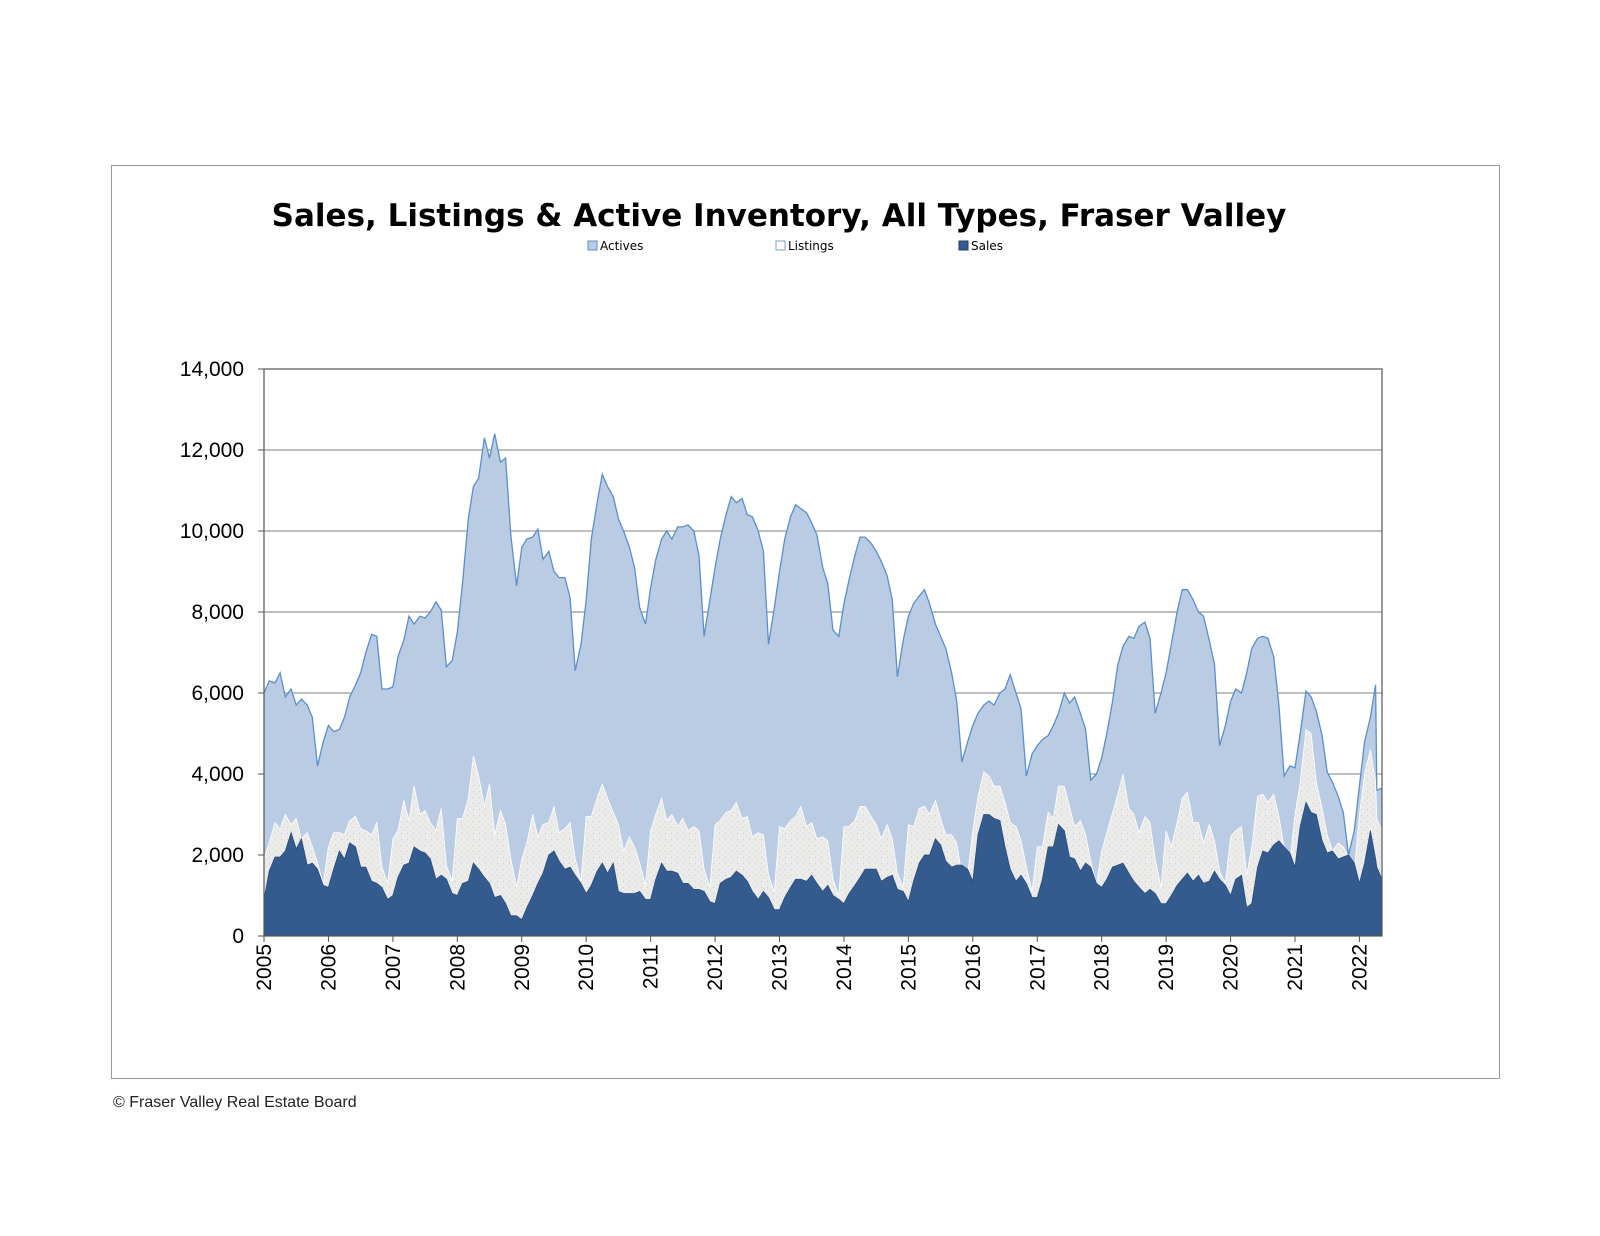 The width and height of the screenshot is (1600, 1236). What do you see at coordinates (780, 245) in the screenshot?
I see `legend-swatch-listings` at bounding box center [780, 245].